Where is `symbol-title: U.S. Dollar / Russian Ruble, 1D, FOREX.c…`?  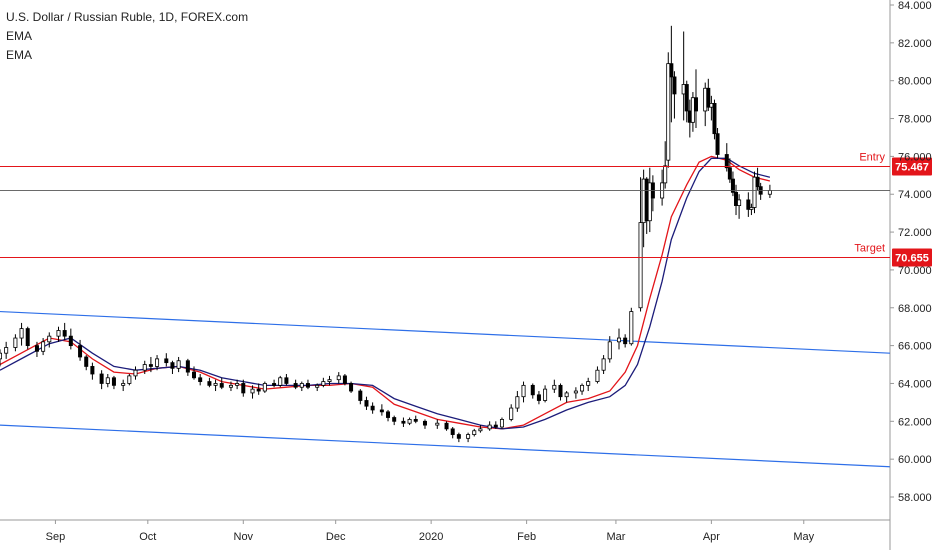
symbol-title: U.S. Dollar / Russian Ruble, 1D, FOREX.c… is located at coordinates (127, 17).